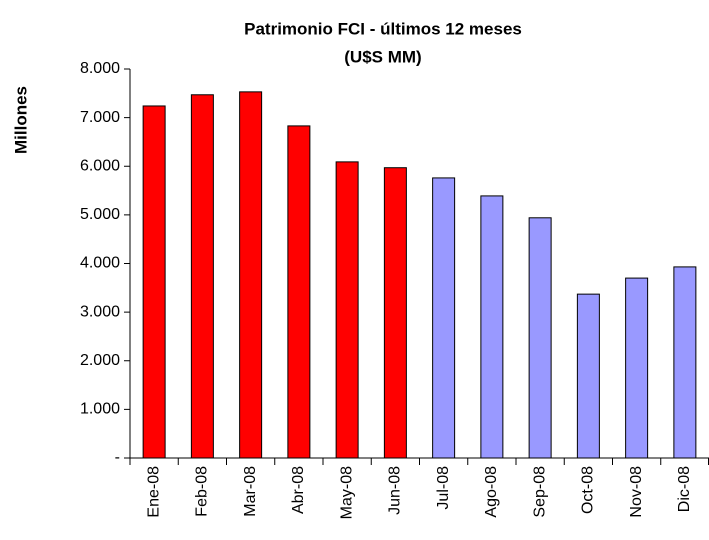 Image resolution: width=709 pixels, height=540 pixels. What do you see at coordinates (383, 28) in the screenshot?
I see `chart-title: Patrimonio FCI - últimos 12 meses` at bounding box center [383, 28].